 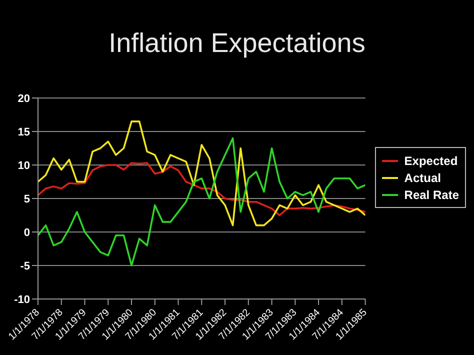 What do you see at coordinates (27, 199) in the screenshot?
I see `y-tick-label: 5` at bounding box center [27, 199].